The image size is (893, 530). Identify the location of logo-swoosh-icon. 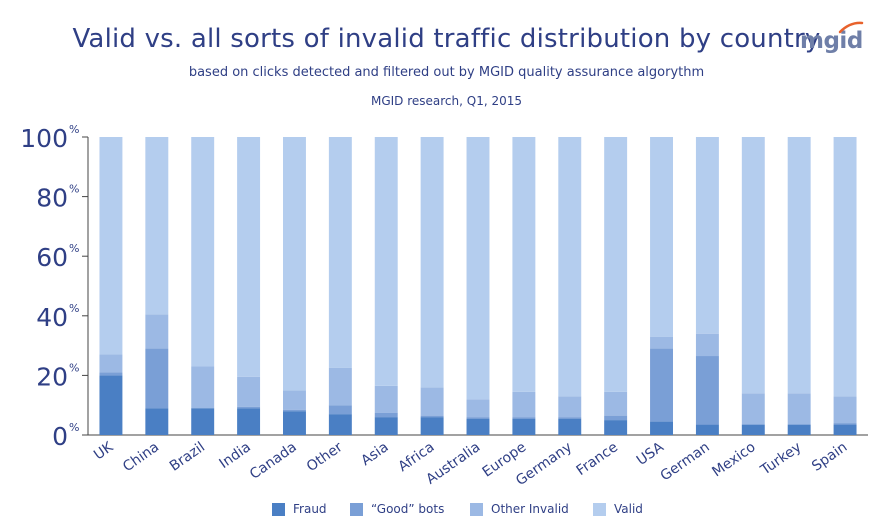
(851, 27).